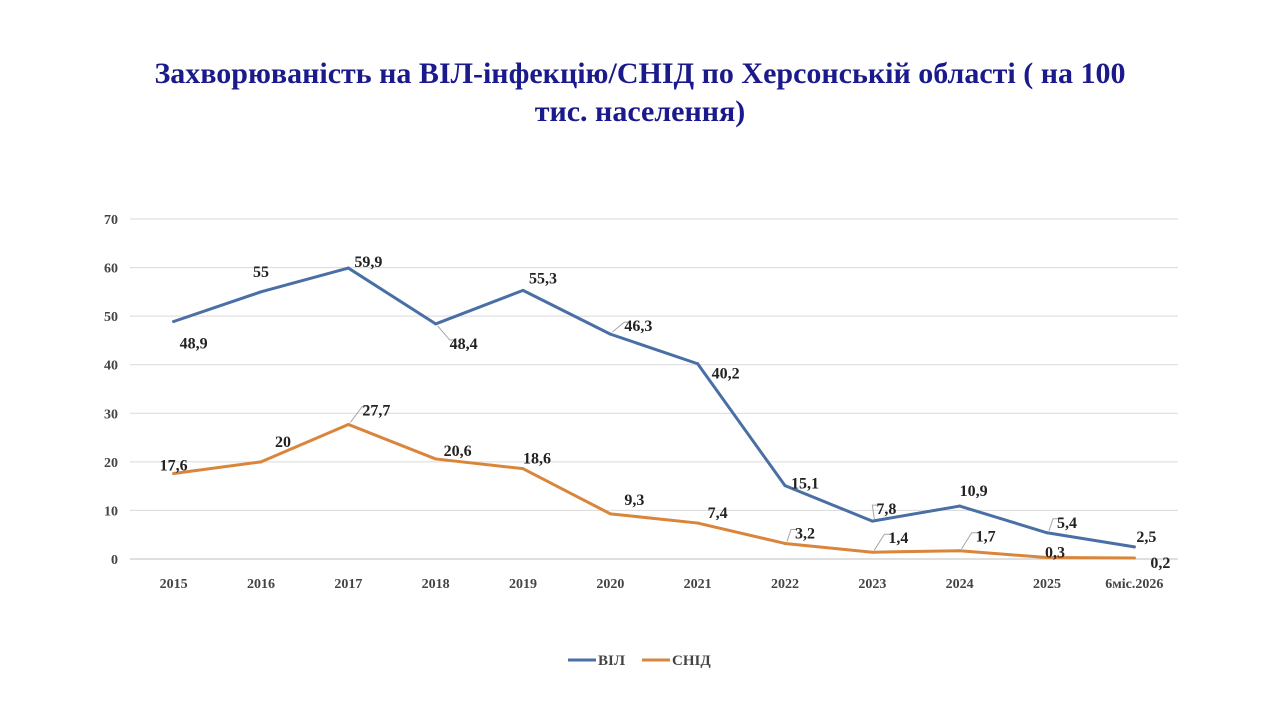 This screenshot has width=1280, height=719. I want to click on x-tick-label: 2016, so click(261, 584).